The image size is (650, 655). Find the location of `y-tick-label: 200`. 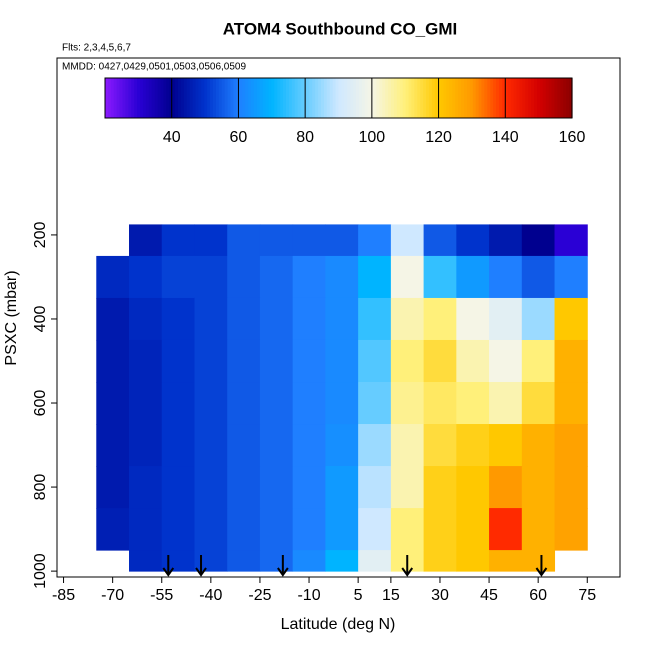

y-tick-label: 200 is located at coordinates (40, 234).